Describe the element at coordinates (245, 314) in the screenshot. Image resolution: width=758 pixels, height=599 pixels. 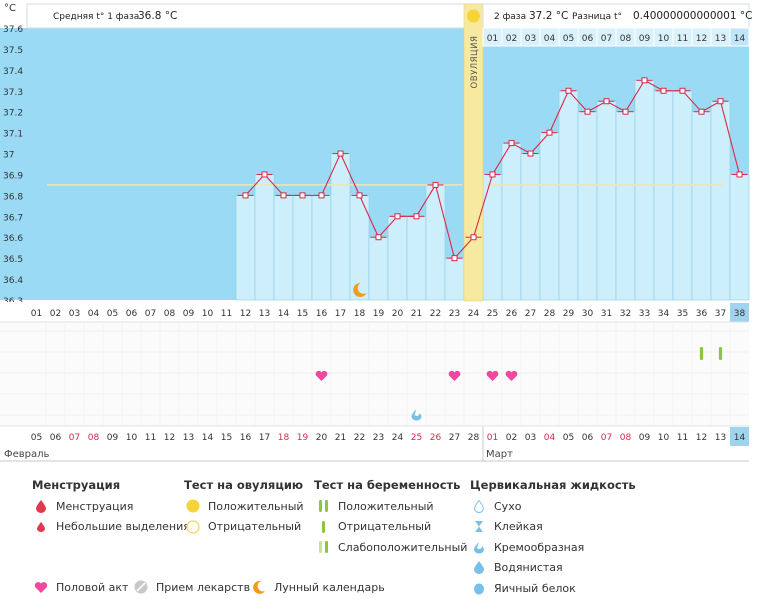
I see `cycle-day-label: 12` at that location.